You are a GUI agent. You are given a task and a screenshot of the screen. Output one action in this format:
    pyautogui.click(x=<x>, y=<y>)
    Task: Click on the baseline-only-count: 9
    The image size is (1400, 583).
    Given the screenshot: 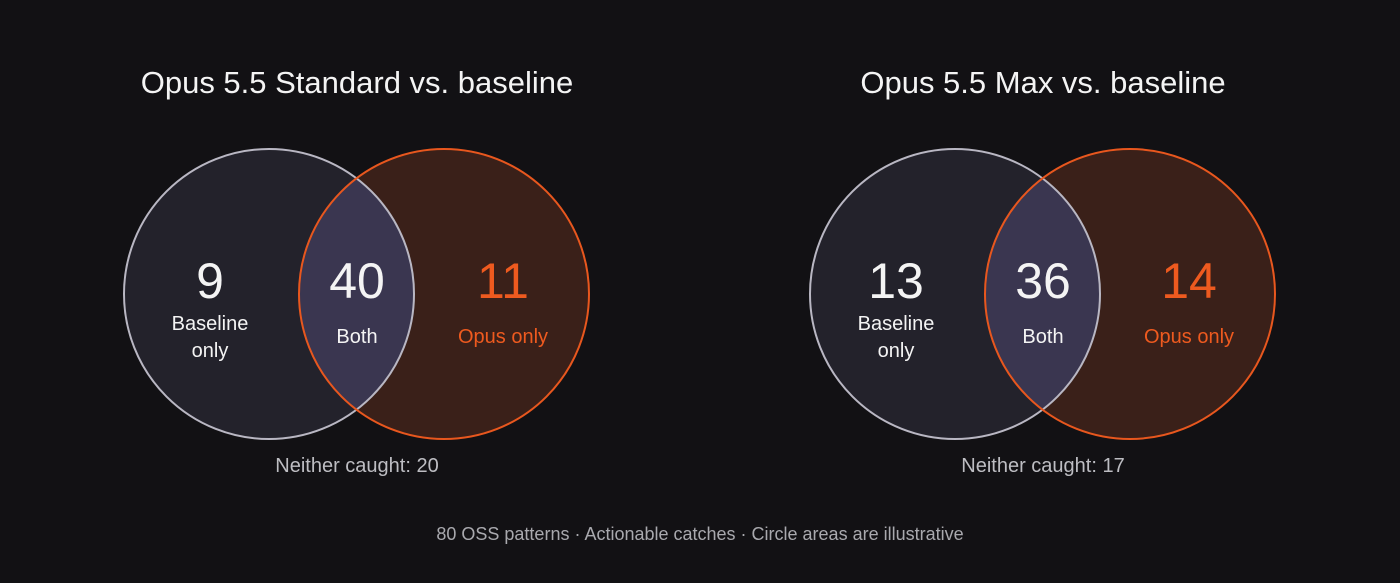 What is the action you would take?
    pyautogui.click(x=210, y=281)
    